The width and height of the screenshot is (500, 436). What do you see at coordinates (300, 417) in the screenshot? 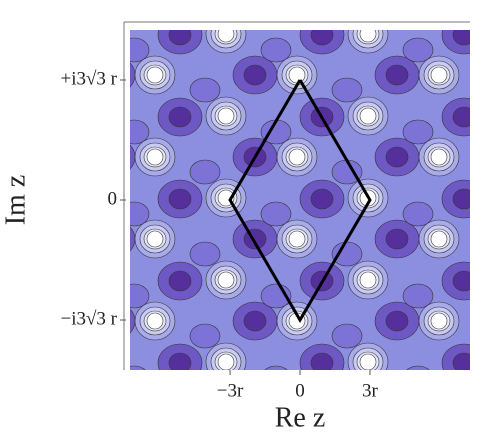
I see `x-axis-label: Re z` at bounding box center [300, 417].